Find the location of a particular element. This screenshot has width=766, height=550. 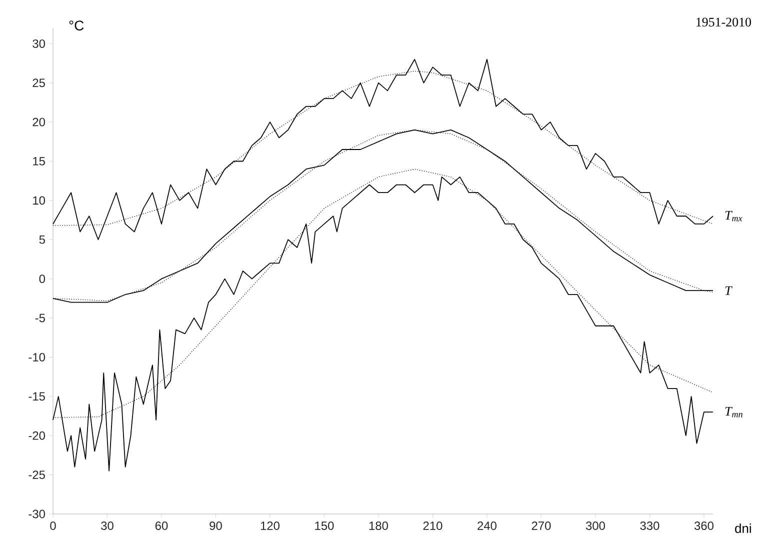

x-tick-label: 210 is located at coordinates (432, 526).